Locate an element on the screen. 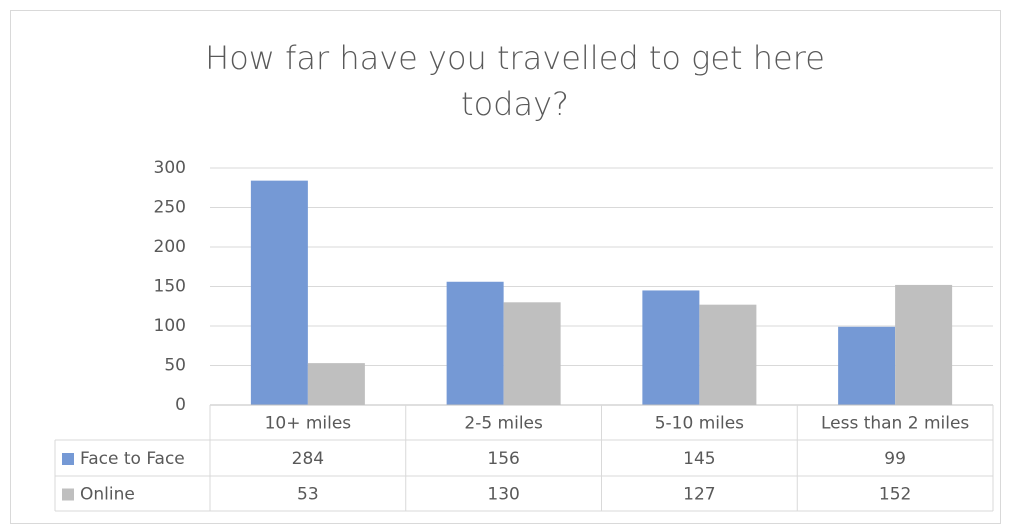  y-tick-label: 300 is located at coordinates (170, 168).